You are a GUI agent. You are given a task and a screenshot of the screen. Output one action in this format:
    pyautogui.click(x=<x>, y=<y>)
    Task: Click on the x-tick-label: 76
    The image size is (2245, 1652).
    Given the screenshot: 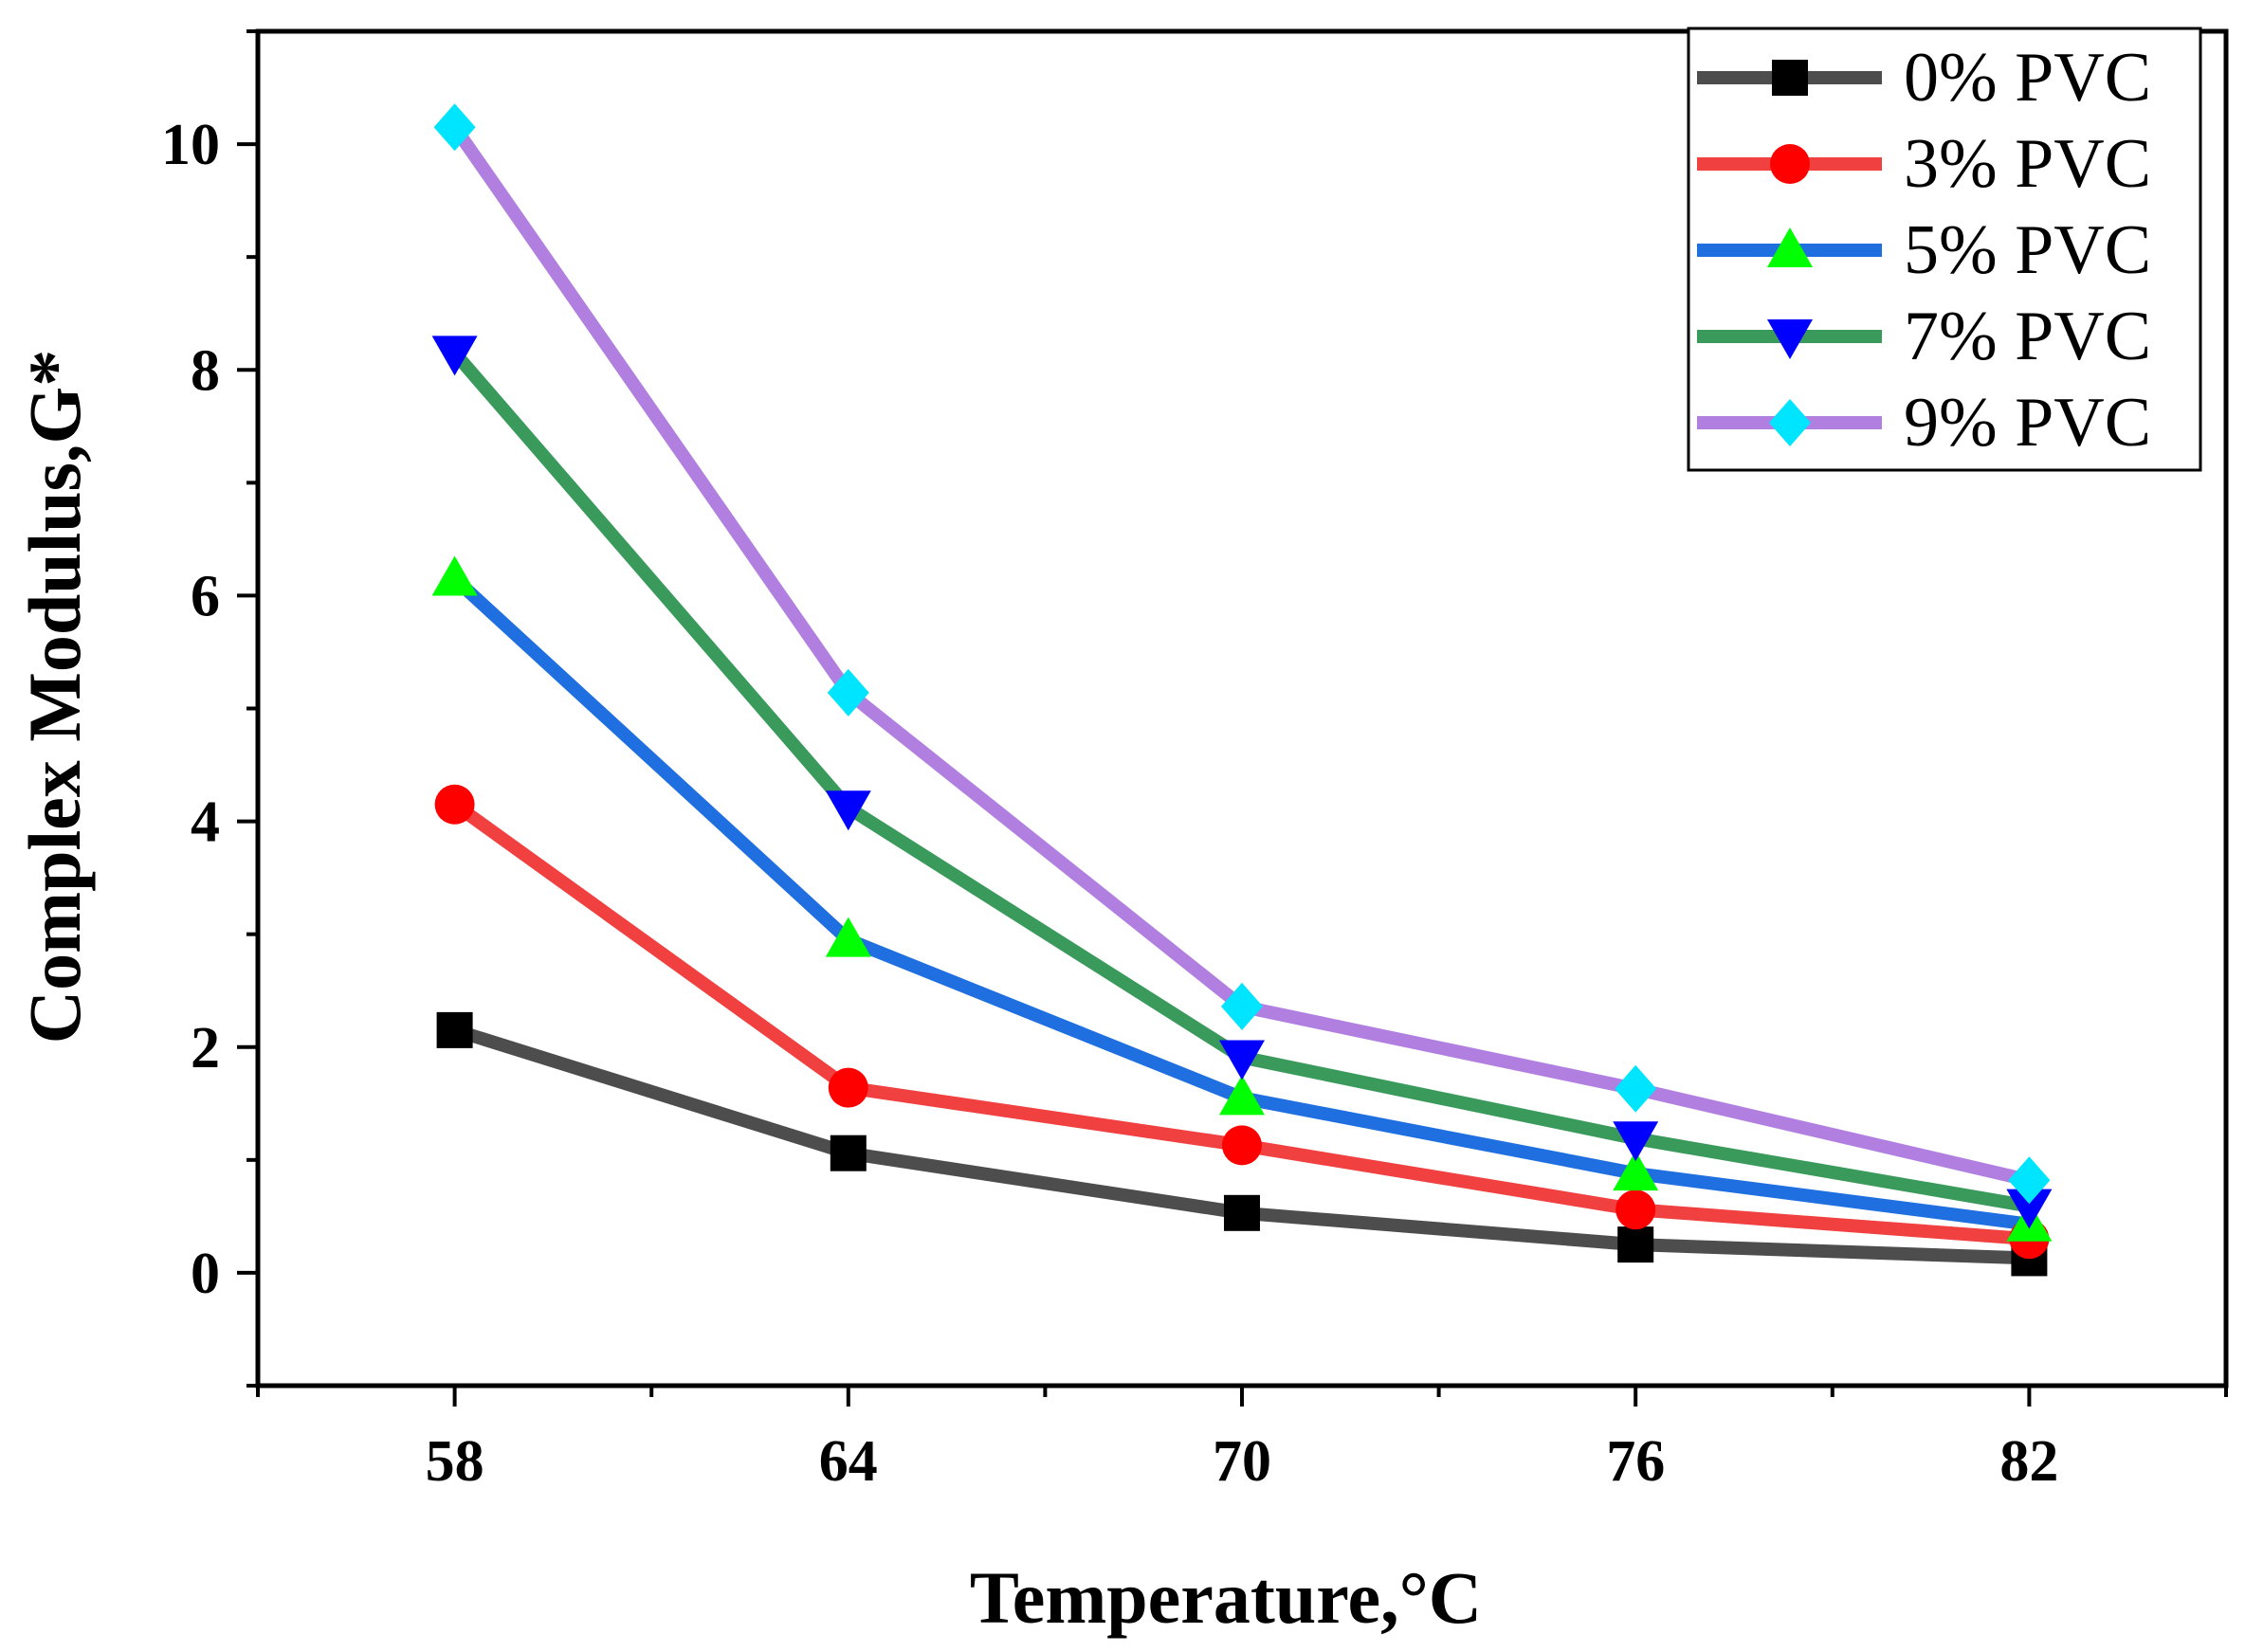 What is the action you would take?
    pyautogui.click(x=1635, y=1461)
    